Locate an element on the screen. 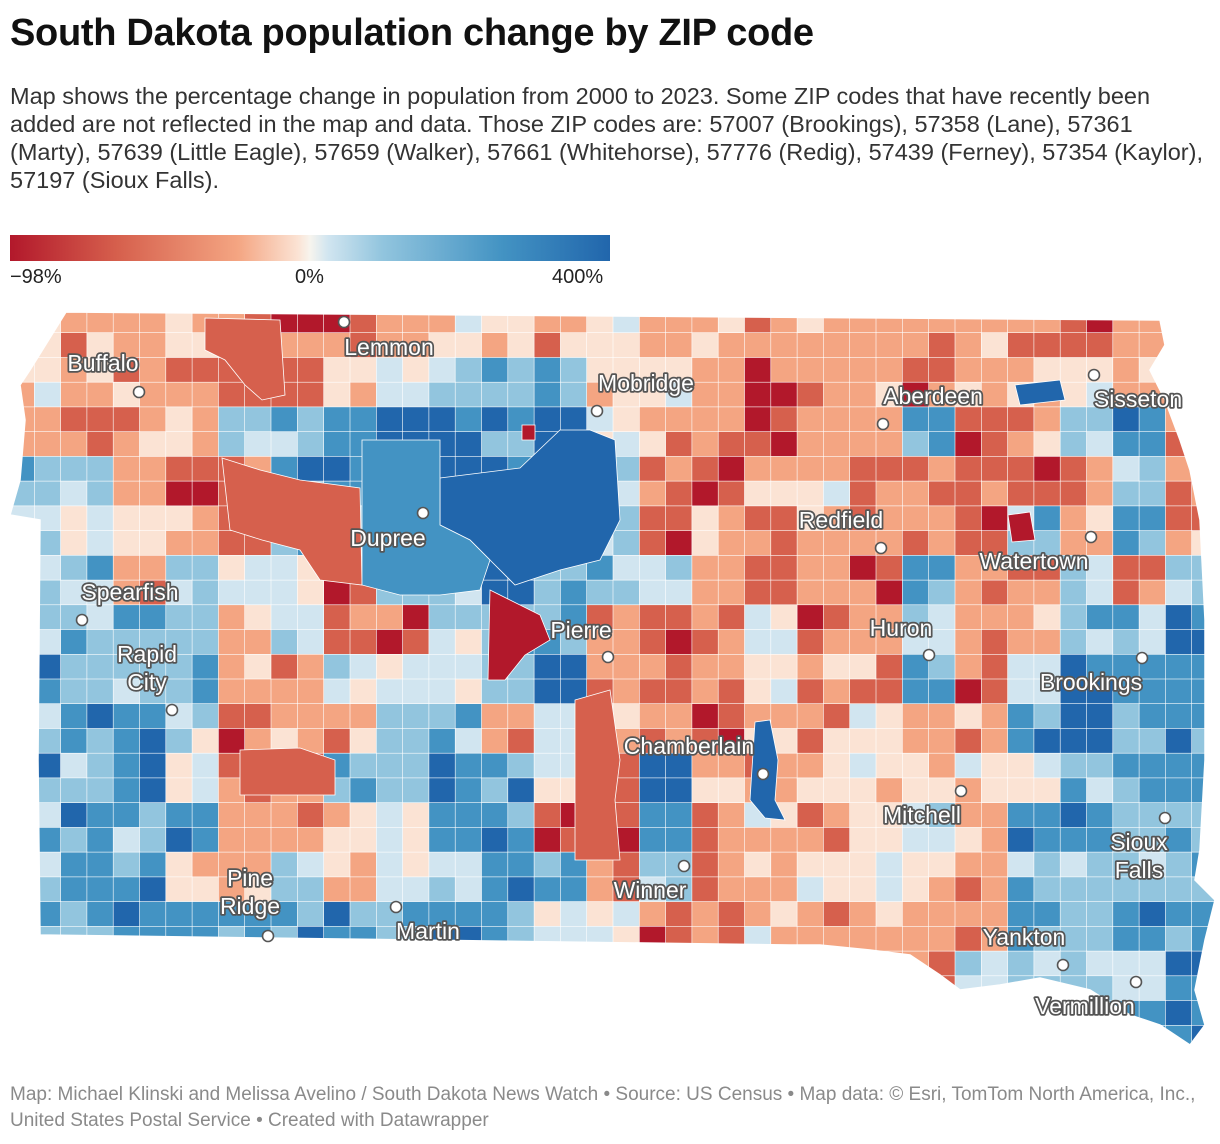 The image size is (1220, 1144). city-label-line: Falls is located at coordinates (1139, 870).